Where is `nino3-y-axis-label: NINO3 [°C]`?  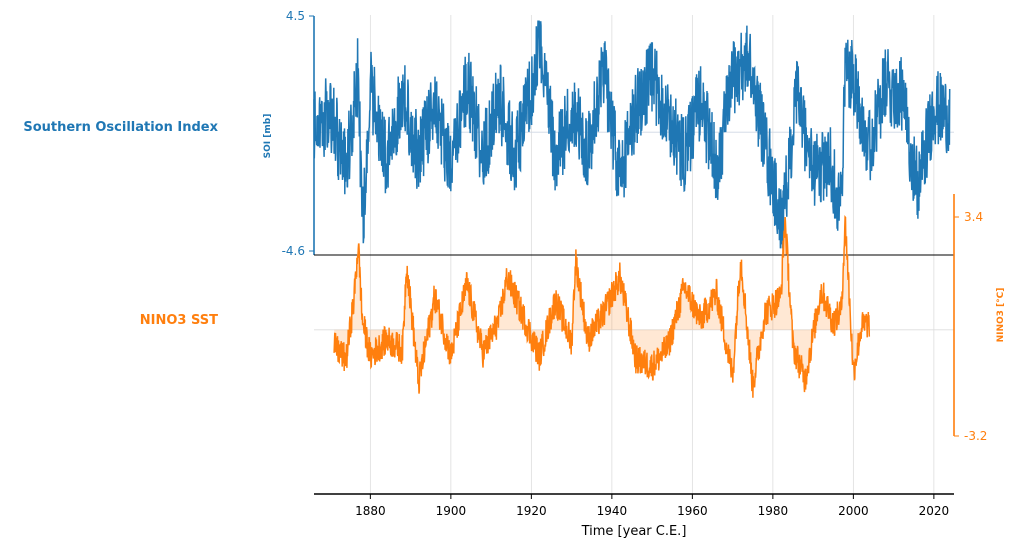 nino3-y-axis-label: NINO3 [°C] is located at coordinates (1001, 315).